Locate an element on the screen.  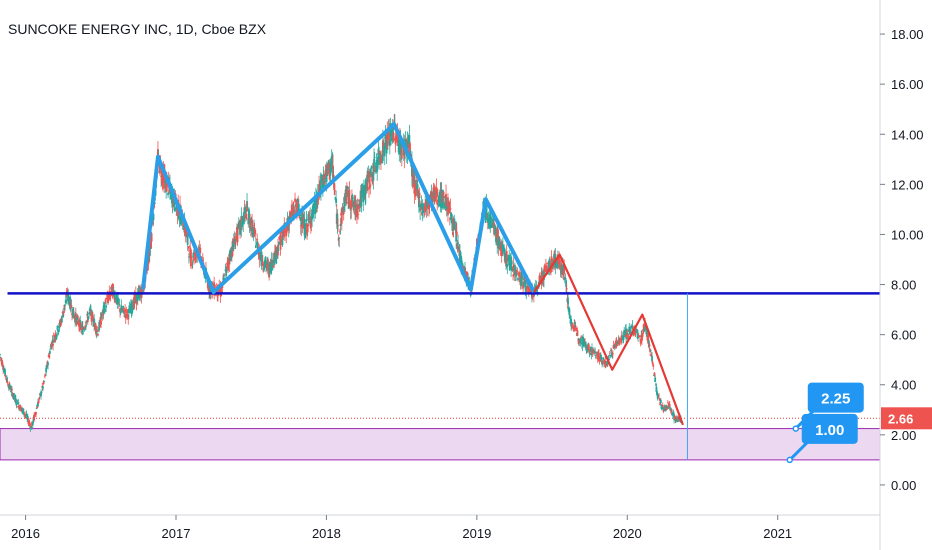
badge-anchor-dot is located at coordinates (796, 428).